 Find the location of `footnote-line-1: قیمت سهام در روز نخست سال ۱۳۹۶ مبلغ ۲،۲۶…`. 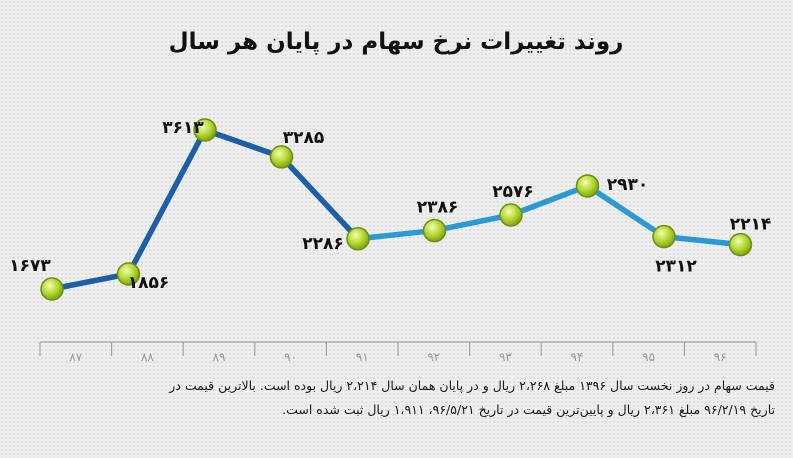

footnote-line-1: قیمت سهام در روز نخست سال ۱۳۹۶ مبلغ ۲،۲۶… is located at coordinates (472, 385).